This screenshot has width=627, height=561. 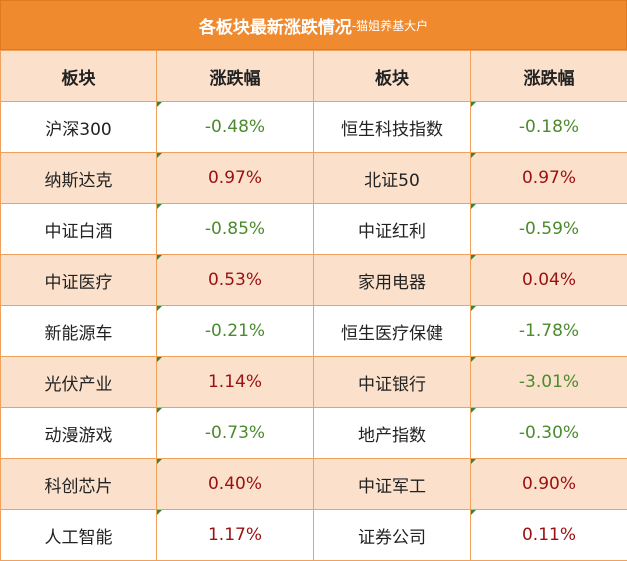 What do you see at coordinates (235, 382) in the screenshot?
I see `change-value-cell: 1.14%` at bounding box center [235, 382].